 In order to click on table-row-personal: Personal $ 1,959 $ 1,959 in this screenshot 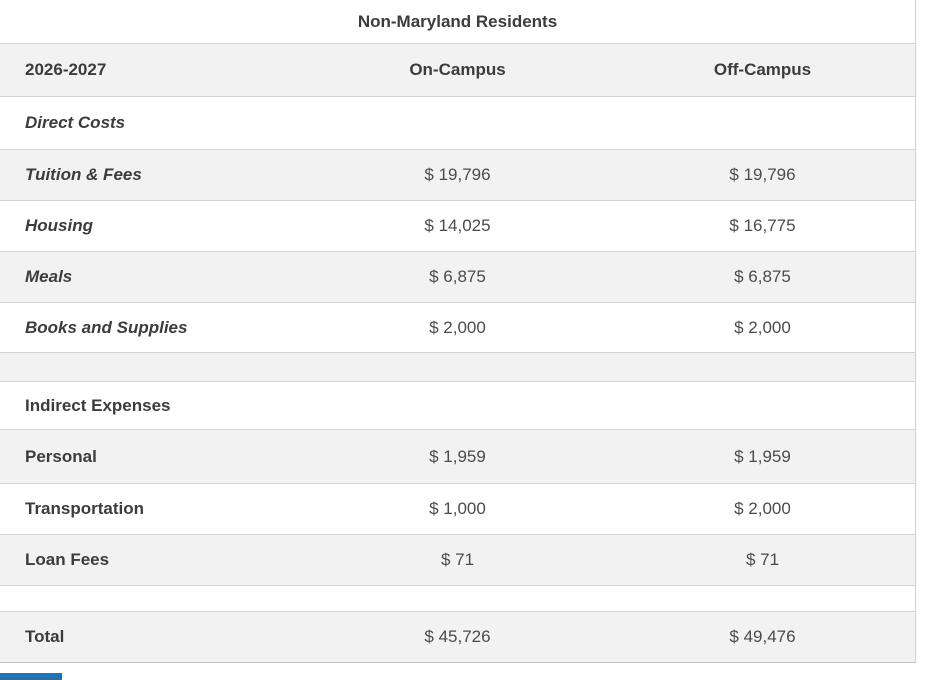, I will do `click(457, 457)`.